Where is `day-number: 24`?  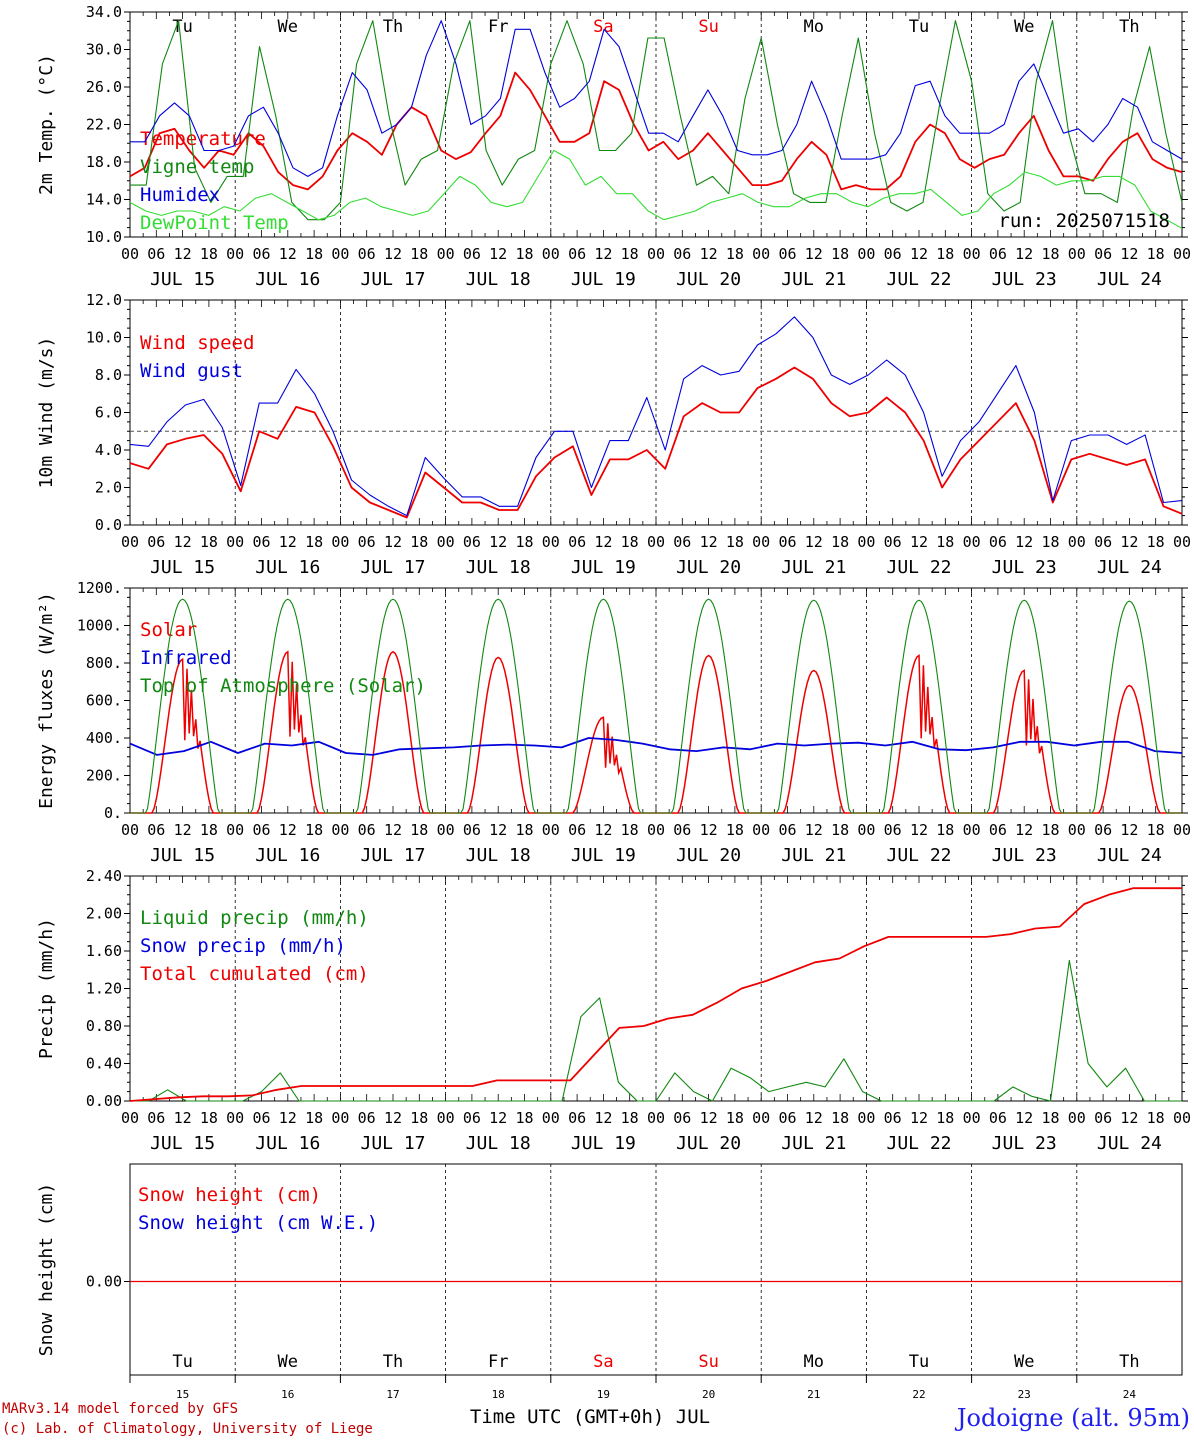 day-number: 24 is located at coordinates (1130, 1394).